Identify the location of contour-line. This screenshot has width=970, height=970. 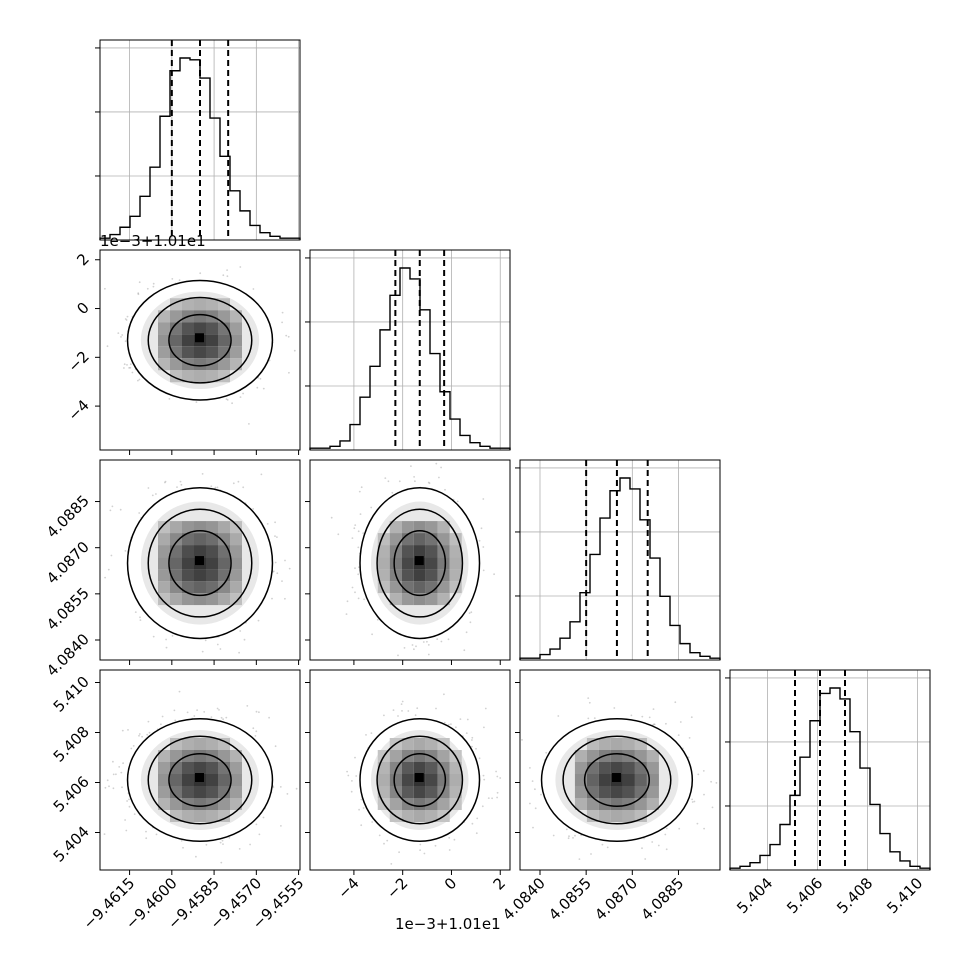
(200, 563).